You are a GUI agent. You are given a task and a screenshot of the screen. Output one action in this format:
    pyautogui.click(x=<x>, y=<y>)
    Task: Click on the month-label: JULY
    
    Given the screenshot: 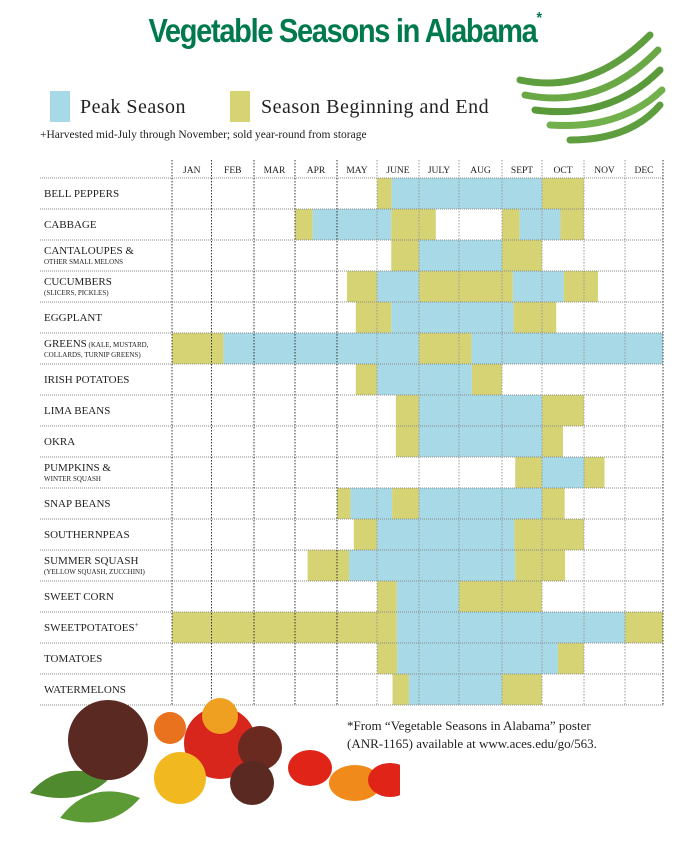 What is the action you would take?
    pyautogui.click(x=439, y=171)
    